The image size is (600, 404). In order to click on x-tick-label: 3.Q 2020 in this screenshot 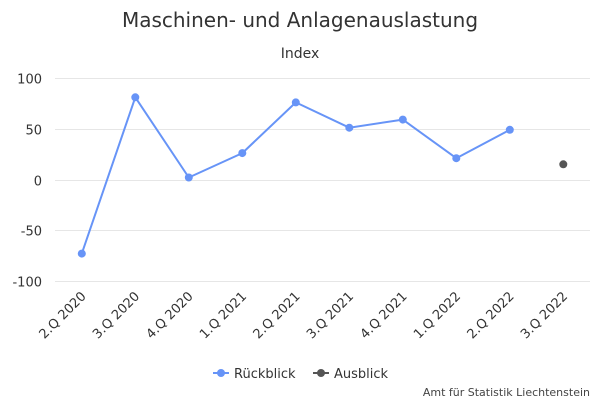, I will do `click(116, 315)`.